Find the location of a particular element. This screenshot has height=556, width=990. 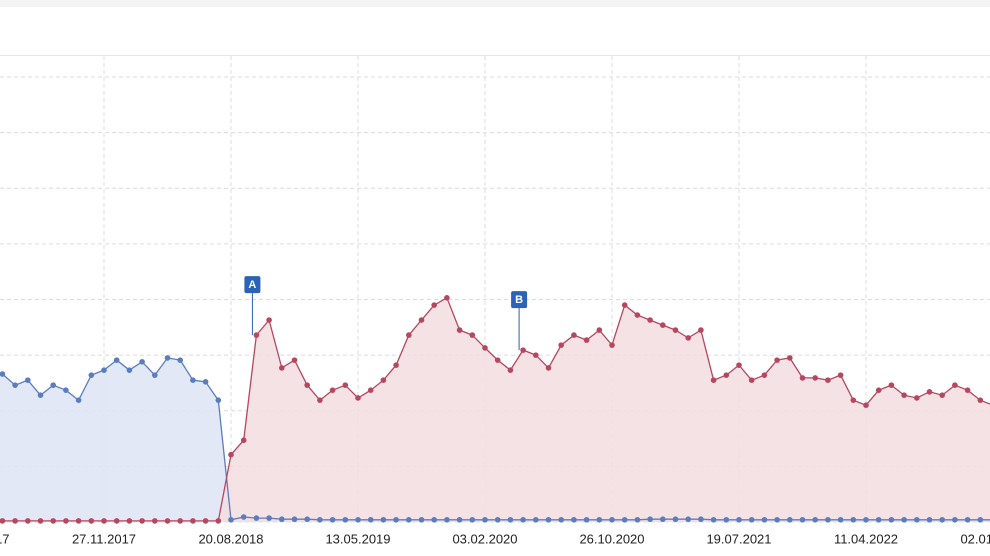

x-tick-label: 20.08.2018 is located at coordinates (230, 538).